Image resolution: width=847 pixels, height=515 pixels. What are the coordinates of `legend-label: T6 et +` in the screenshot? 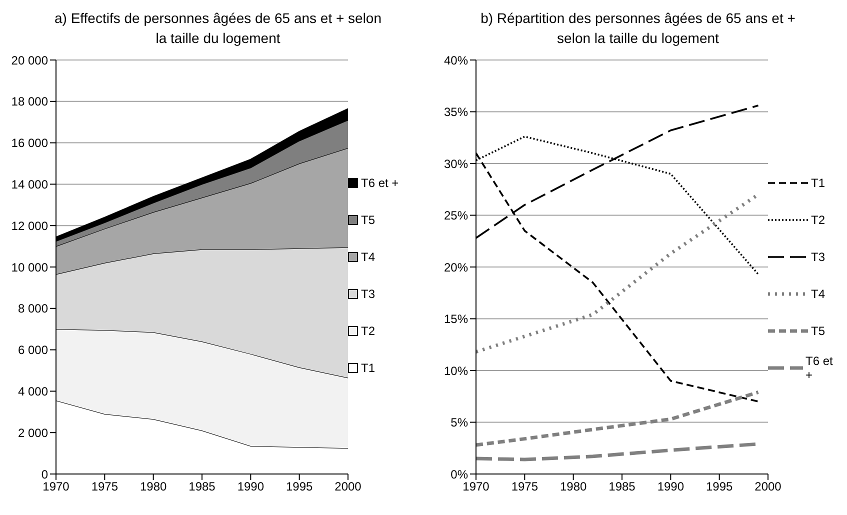 It's located at (820, 368).